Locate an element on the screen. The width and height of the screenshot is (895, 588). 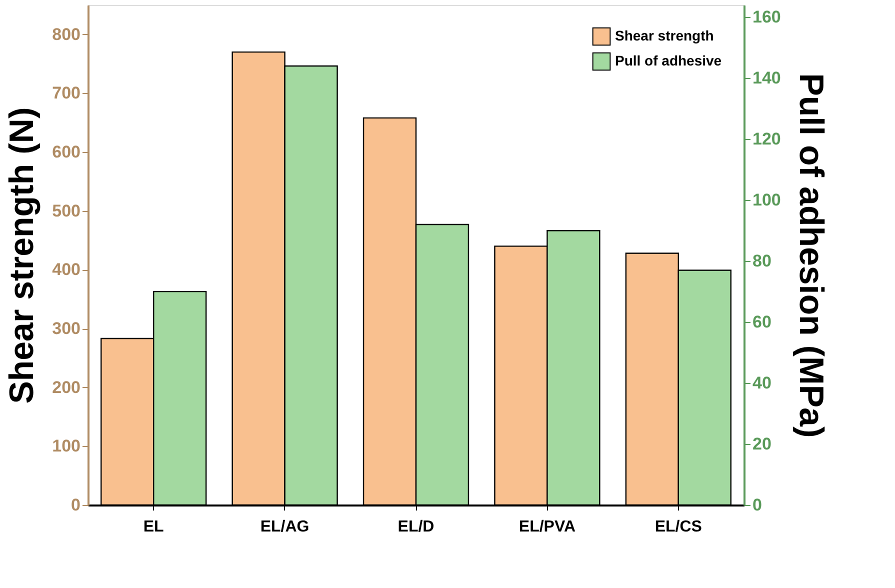
x-tick-label: EL/CS is located at coordinates (678, 527).